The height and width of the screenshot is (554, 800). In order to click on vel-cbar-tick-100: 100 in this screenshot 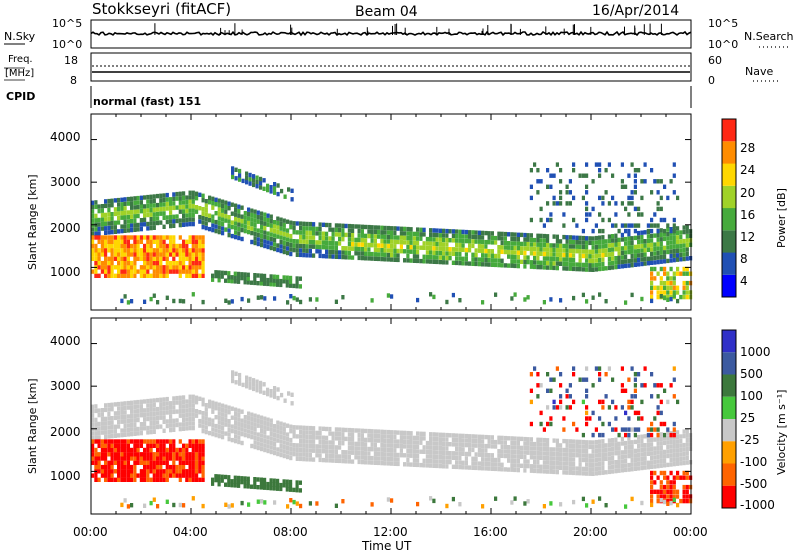, I will do `click(751, 396)`.